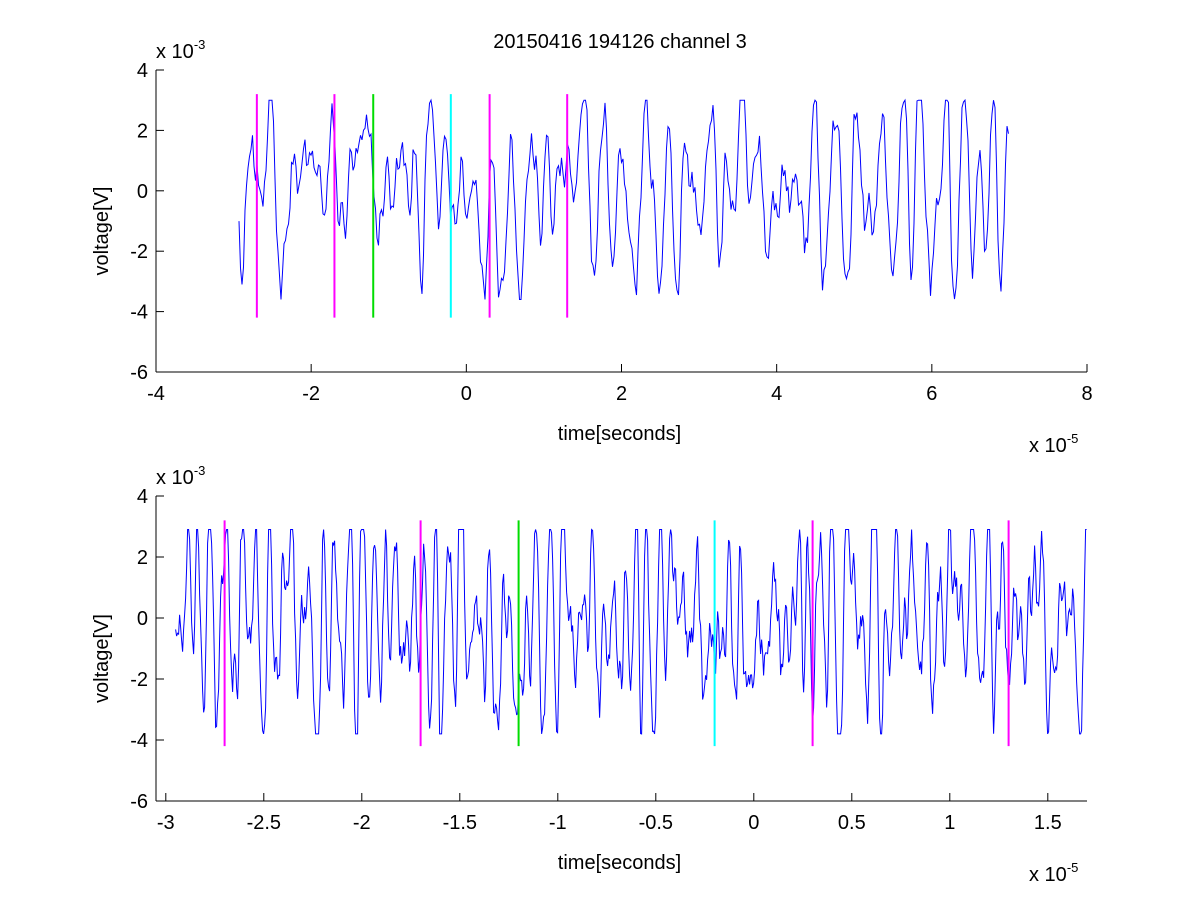 Image resolution: width=1200 pixels, height=901 pixels. What do you see at coordinates (620, 42) in the screenshot?
I see `figure-title: 20150416 194126 channel 3` at bounding box center [620, 42].